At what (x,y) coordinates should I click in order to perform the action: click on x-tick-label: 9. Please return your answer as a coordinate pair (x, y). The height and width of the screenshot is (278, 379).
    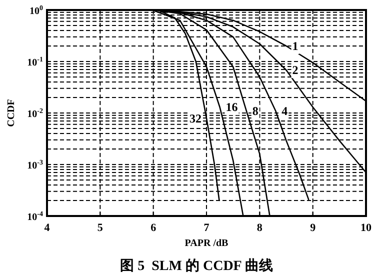
    Looking at the image, I should click on (313, 228).